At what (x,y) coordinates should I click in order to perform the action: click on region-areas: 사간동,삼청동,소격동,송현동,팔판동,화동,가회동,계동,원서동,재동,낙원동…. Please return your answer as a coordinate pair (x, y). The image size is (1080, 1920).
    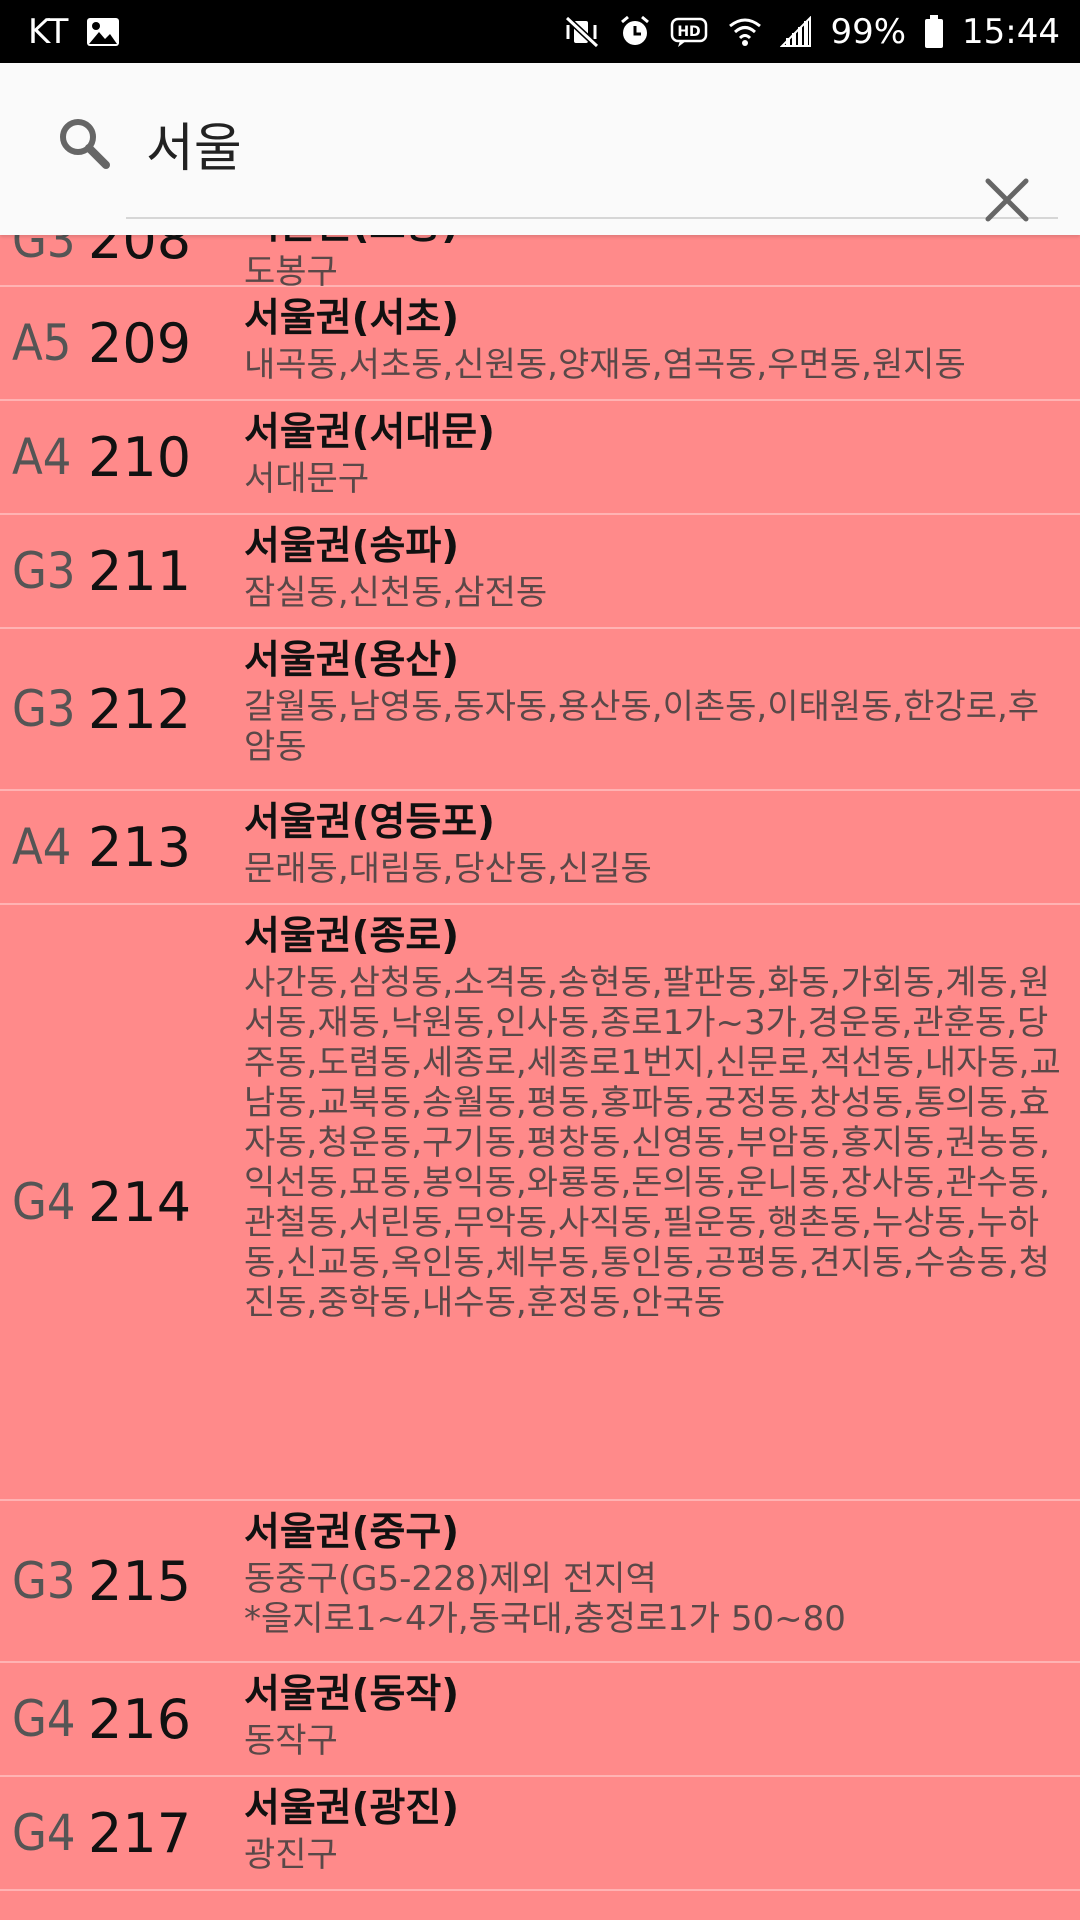
    Looking at the image, I should click on (652, 1143).